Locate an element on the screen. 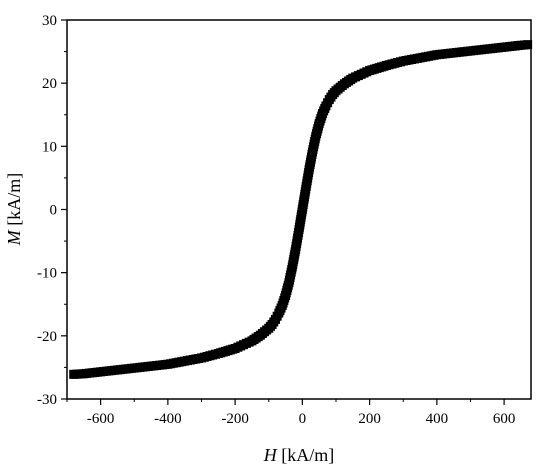 This screenshot has width=550, height=473. y-tick-label: 10 is located at coordinates (49, 147).